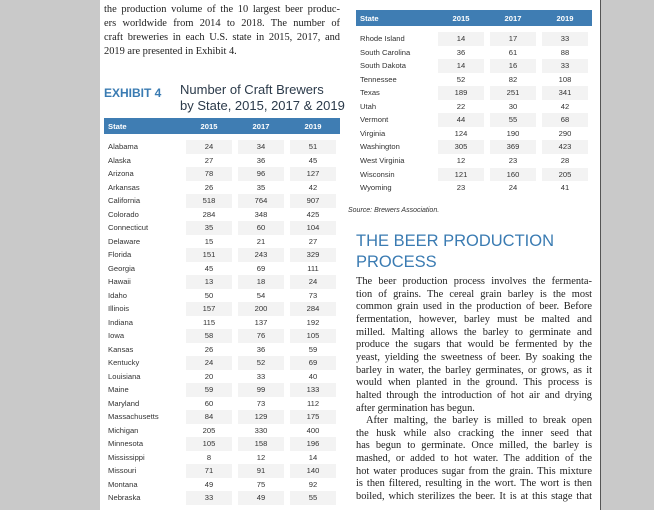 Image resolution: width=654 pixels, height=510 pixels. Describe the element at coordinates (461, 106) in the screenshot. I see `value-cell: 22` at that location.